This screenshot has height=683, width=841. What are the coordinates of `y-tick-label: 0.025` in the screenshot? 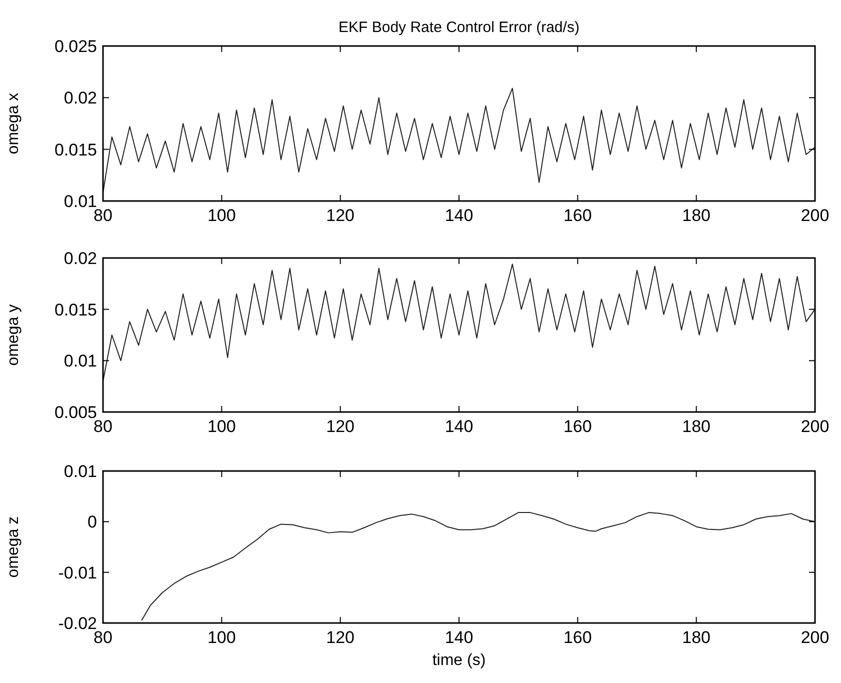 It's located at (75, 46).